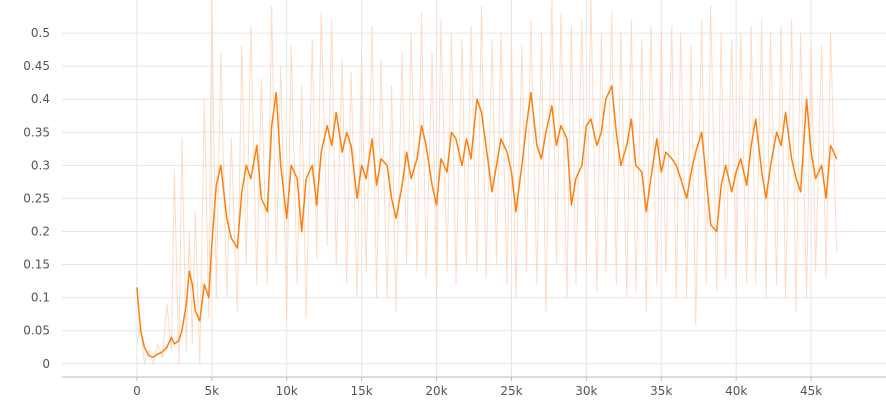 The width and height of the screenshot is (886, 400). I want to click on x-tick-label: 35k, so click(661, 391).